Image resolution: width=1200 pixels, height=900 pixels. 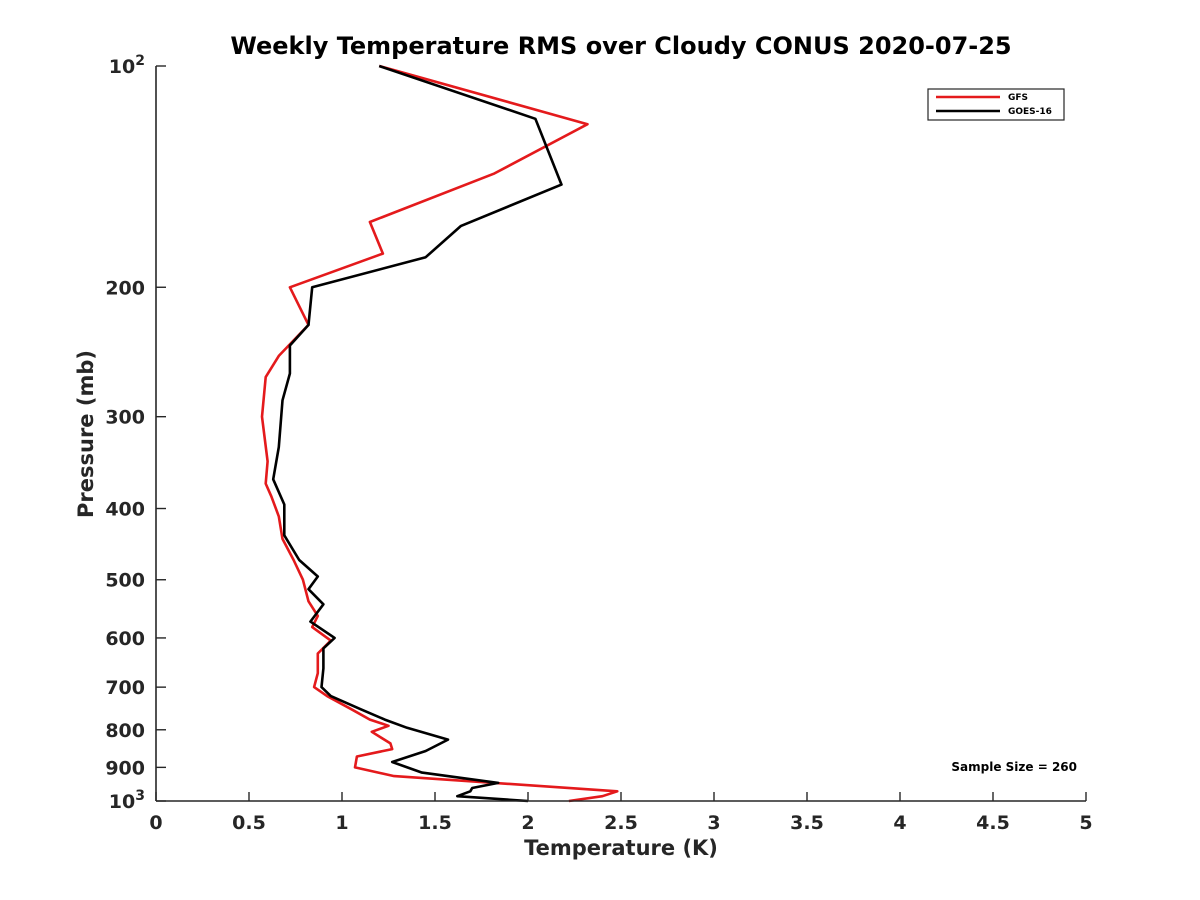 I want to click on legend-box, so click(x=996, y=104).